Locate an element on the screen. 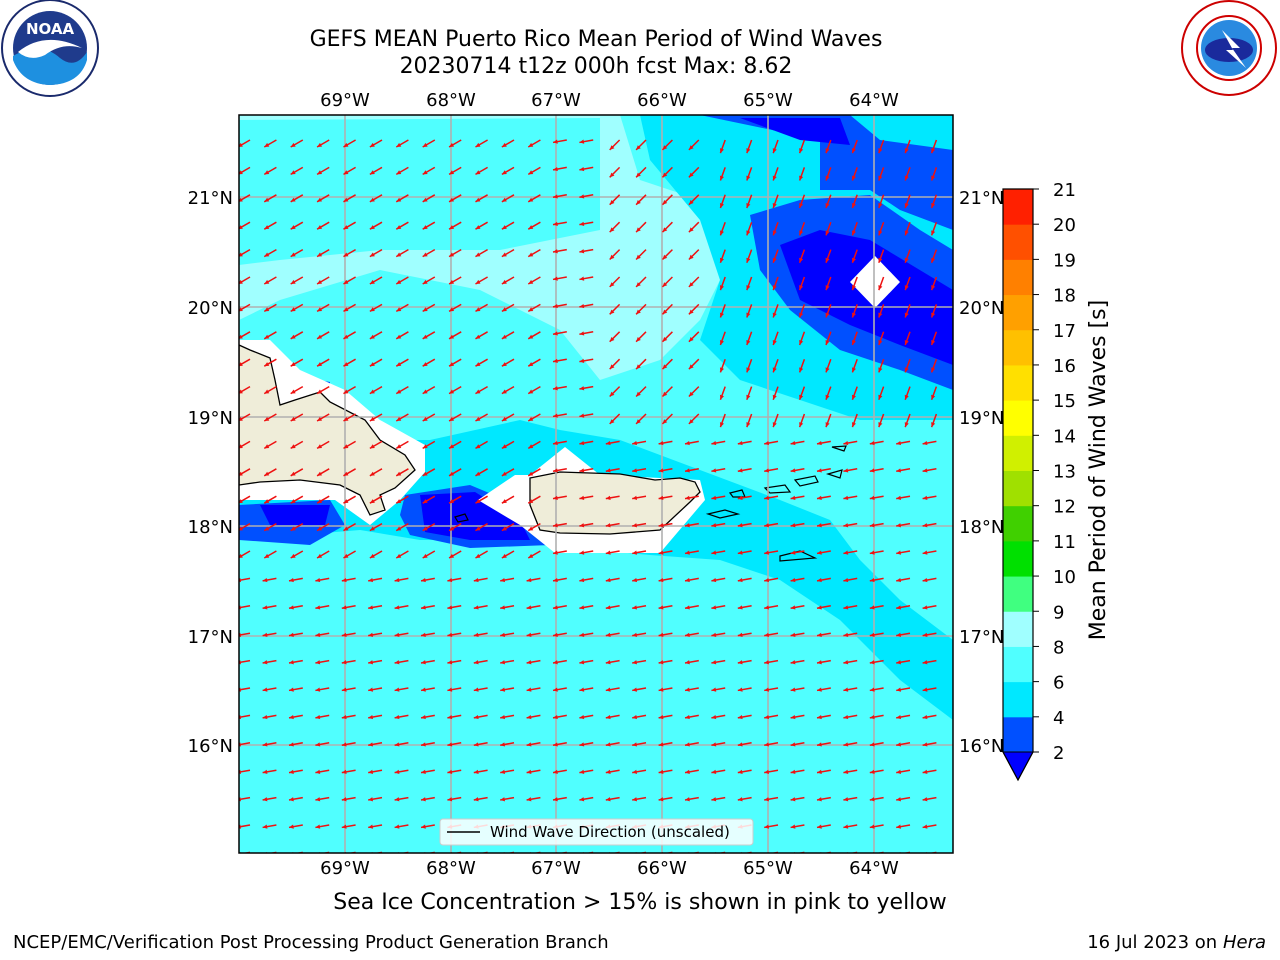 The width and height of the screenshot is (1280, 960). lon-tick-bottom: 64°W is located at coordinates (874, 868).